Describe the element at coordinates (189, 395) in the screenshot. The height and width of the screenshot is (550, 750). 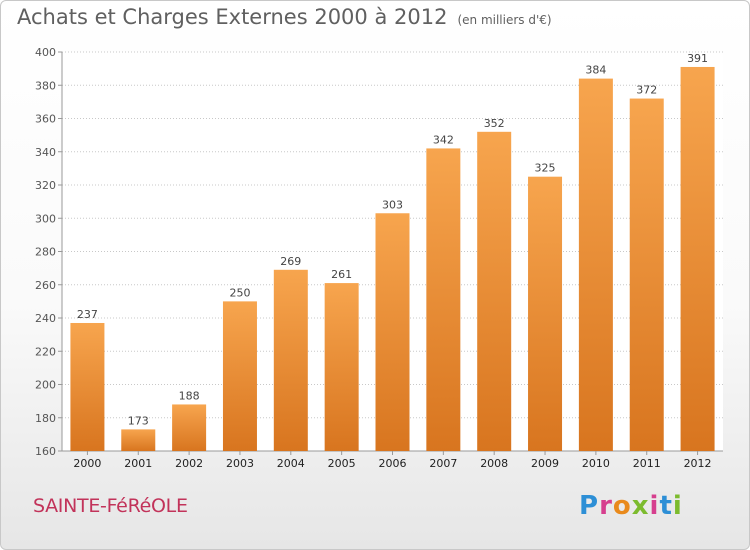
I see `data-label: 188` at that location.